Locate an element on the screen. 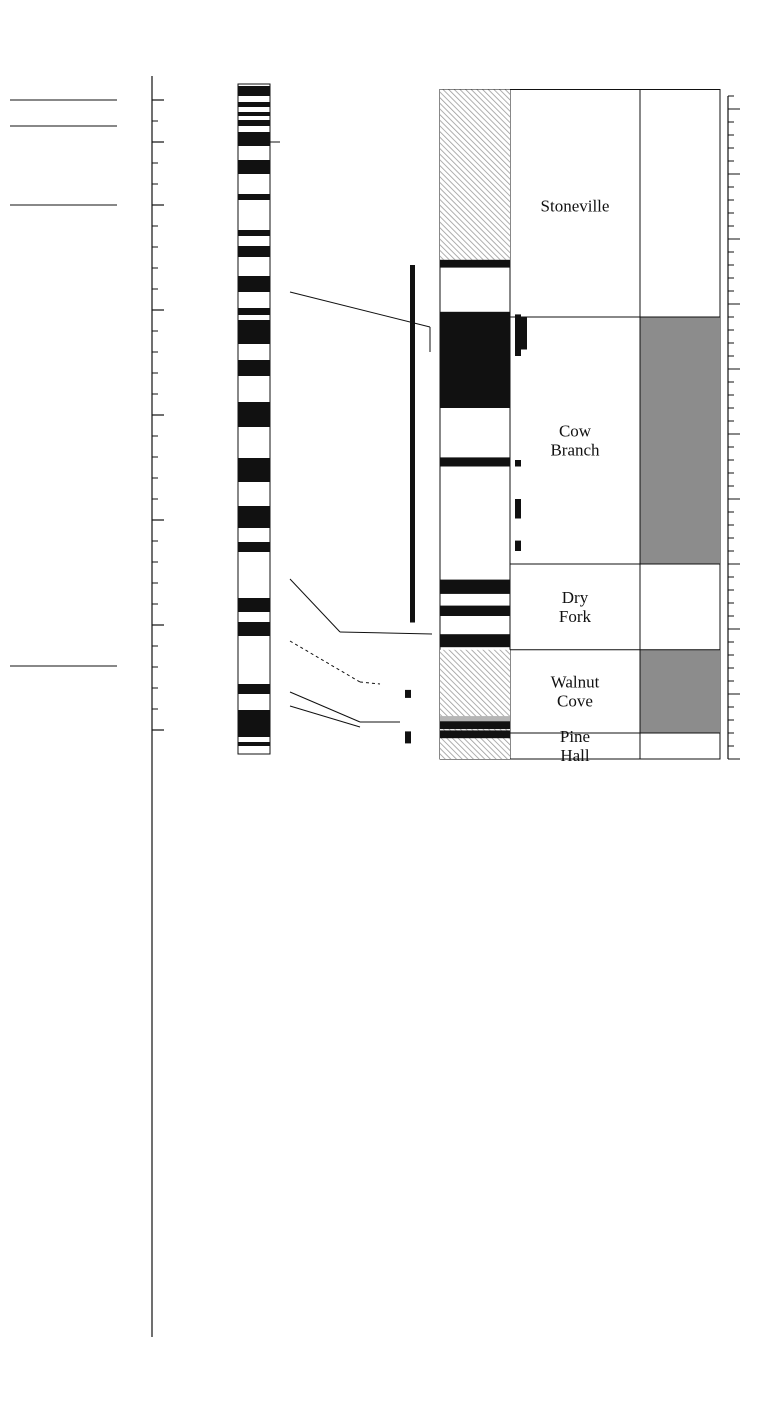  cow-branch-shading is located at coordinates (680, 440).